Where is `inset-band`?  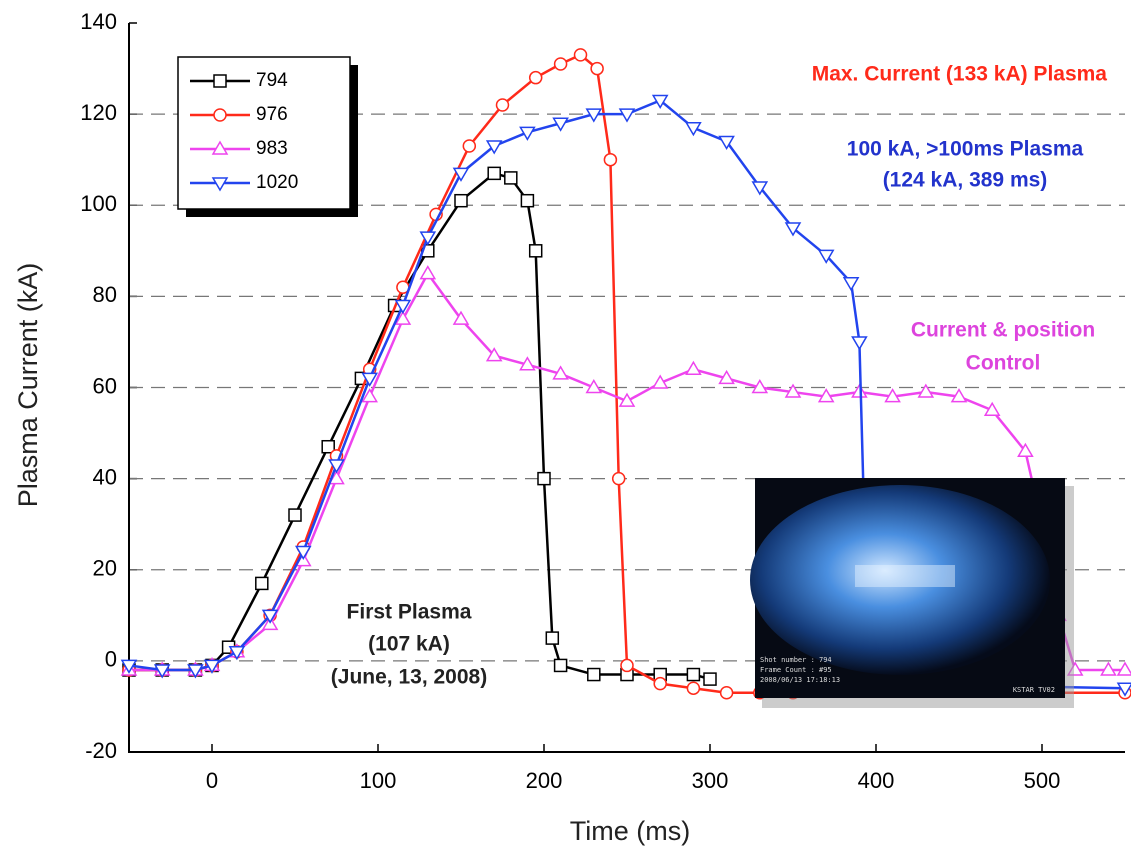
inset-band is located at coordinates (905, 576).